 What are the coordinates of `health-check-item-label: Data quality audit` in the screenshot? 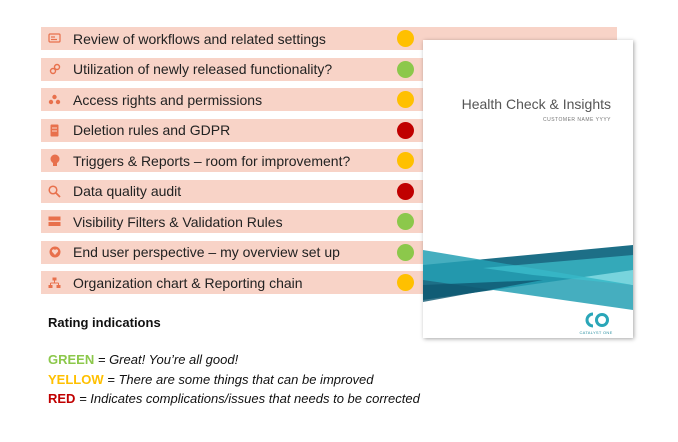 It's located at (127, 191).